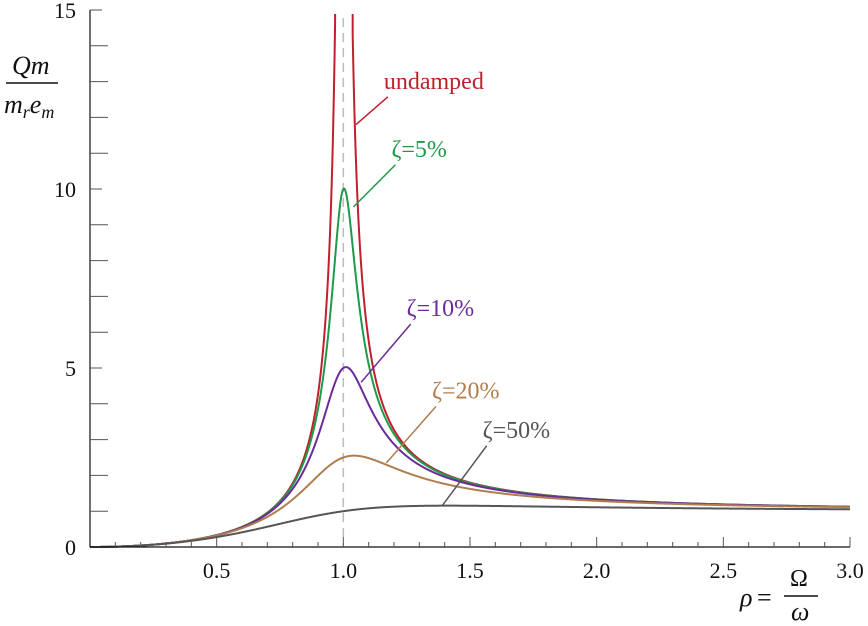  Describe the element at coordinates (70, 368) in the screenshot. I see `y-tick-label: 5` at that location.